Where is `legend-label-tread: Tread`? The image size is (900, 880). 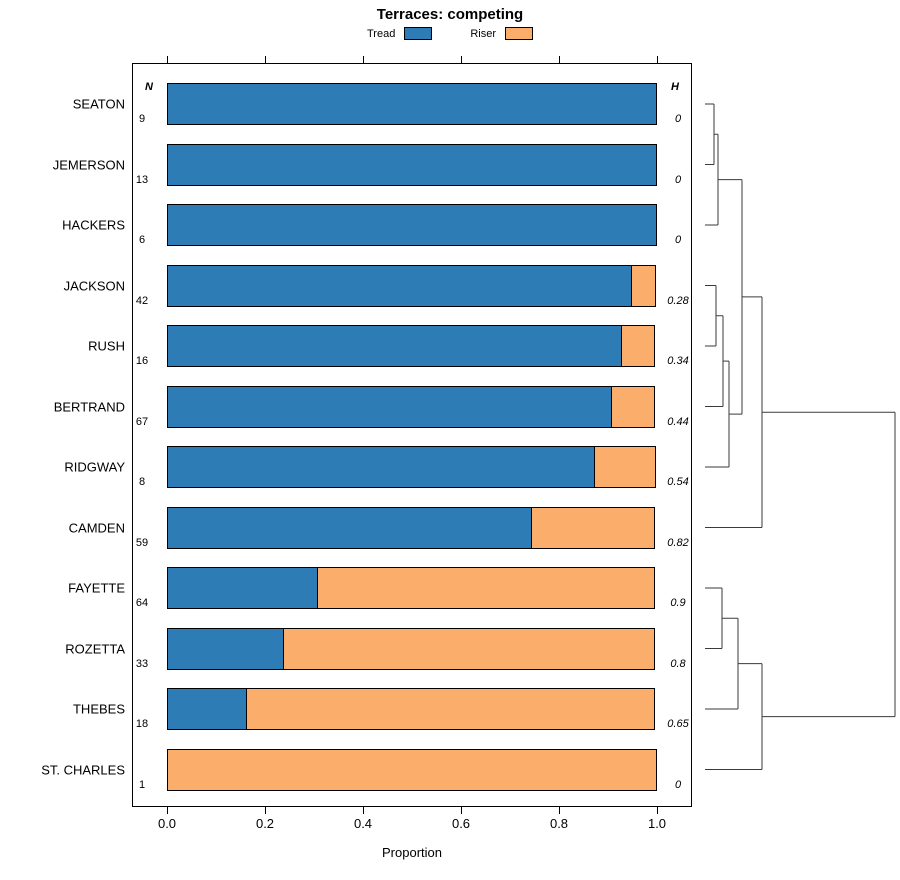 legend-label-tread: Tread is located at coordinates (381, 33).